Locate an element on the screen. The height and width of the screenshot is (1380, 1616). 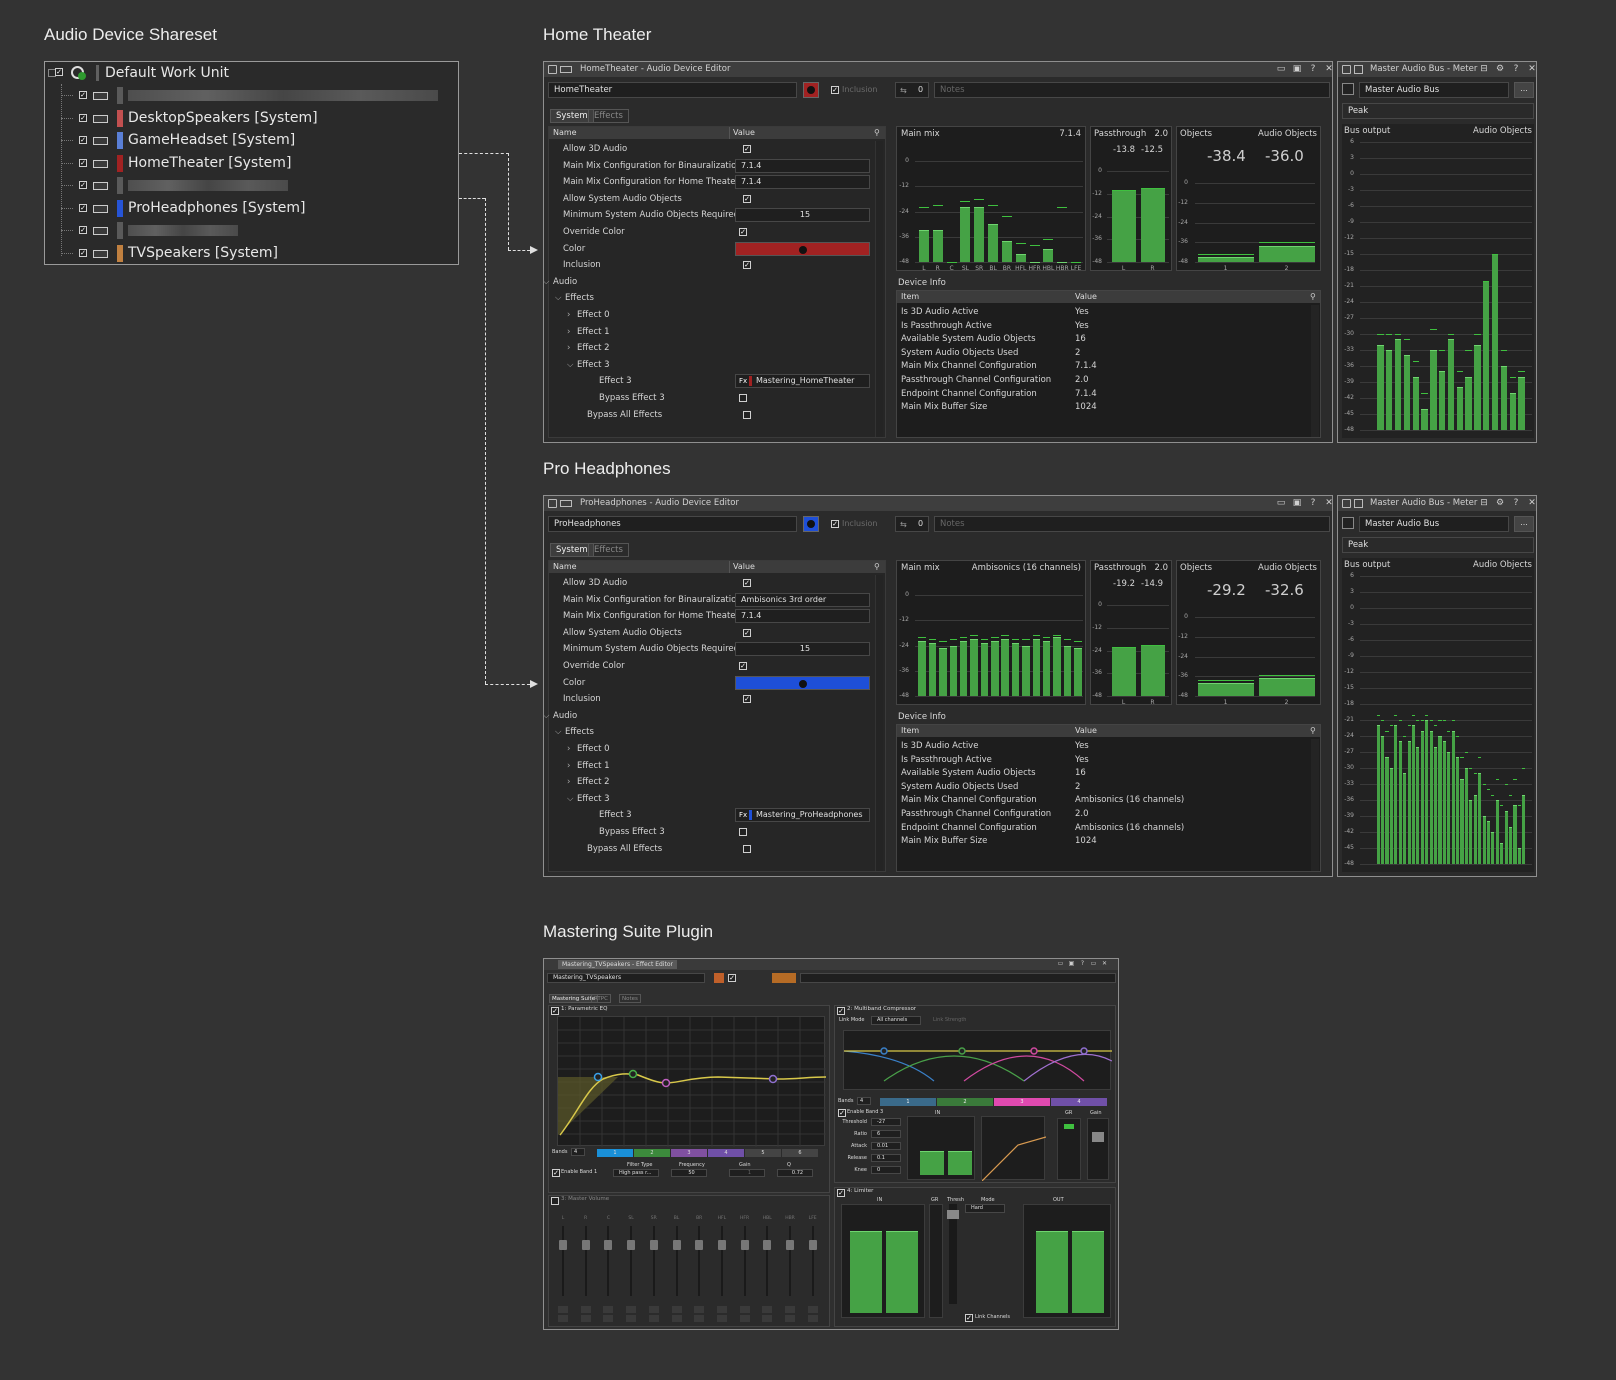
mastering-name-input: Mastering_TVSpeakers is located at coordinates (626, 978).